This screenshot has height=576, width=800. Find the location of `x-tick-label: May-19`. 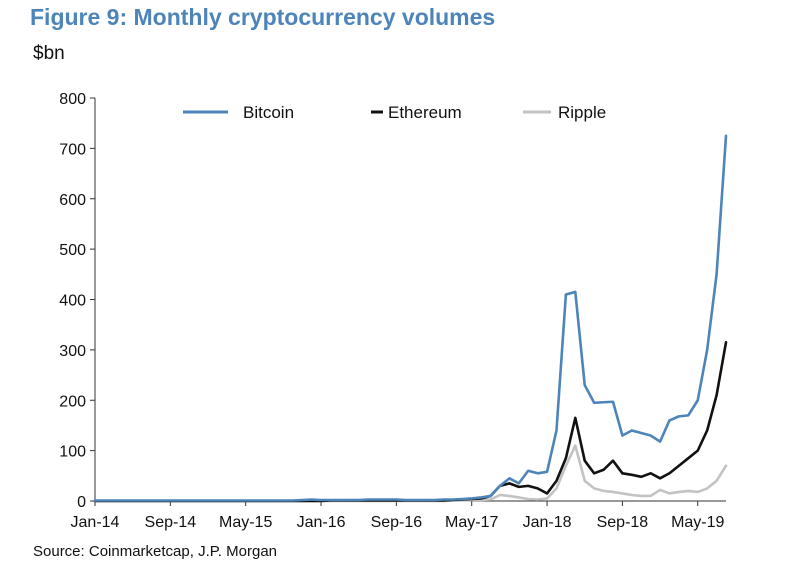

x-tick-label: May-19 is located at coordinates (697, 522).